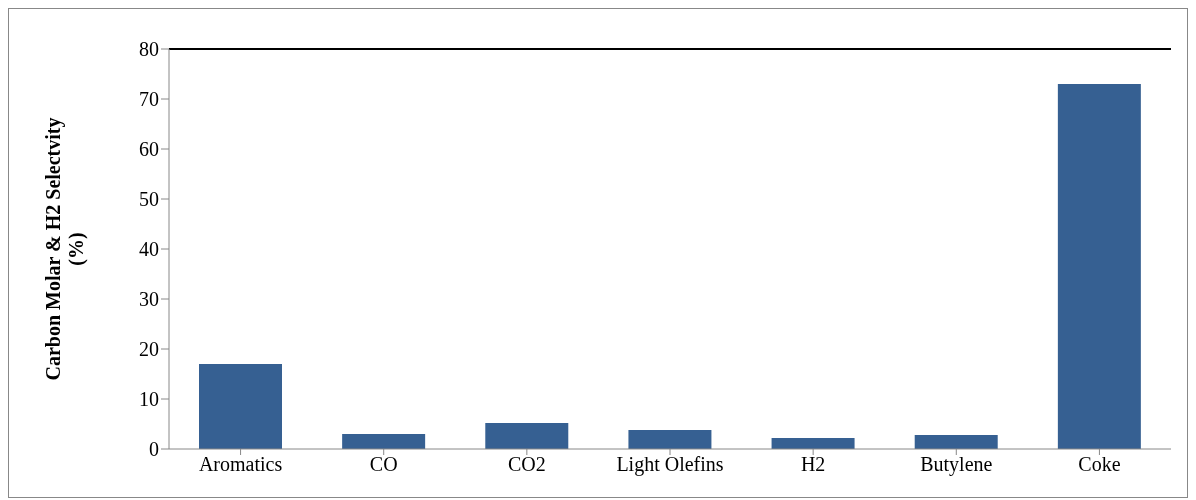 The width and height of the screenshot is (1196, 500). I want to click on x-tick-label: H2, so click(813, 464).